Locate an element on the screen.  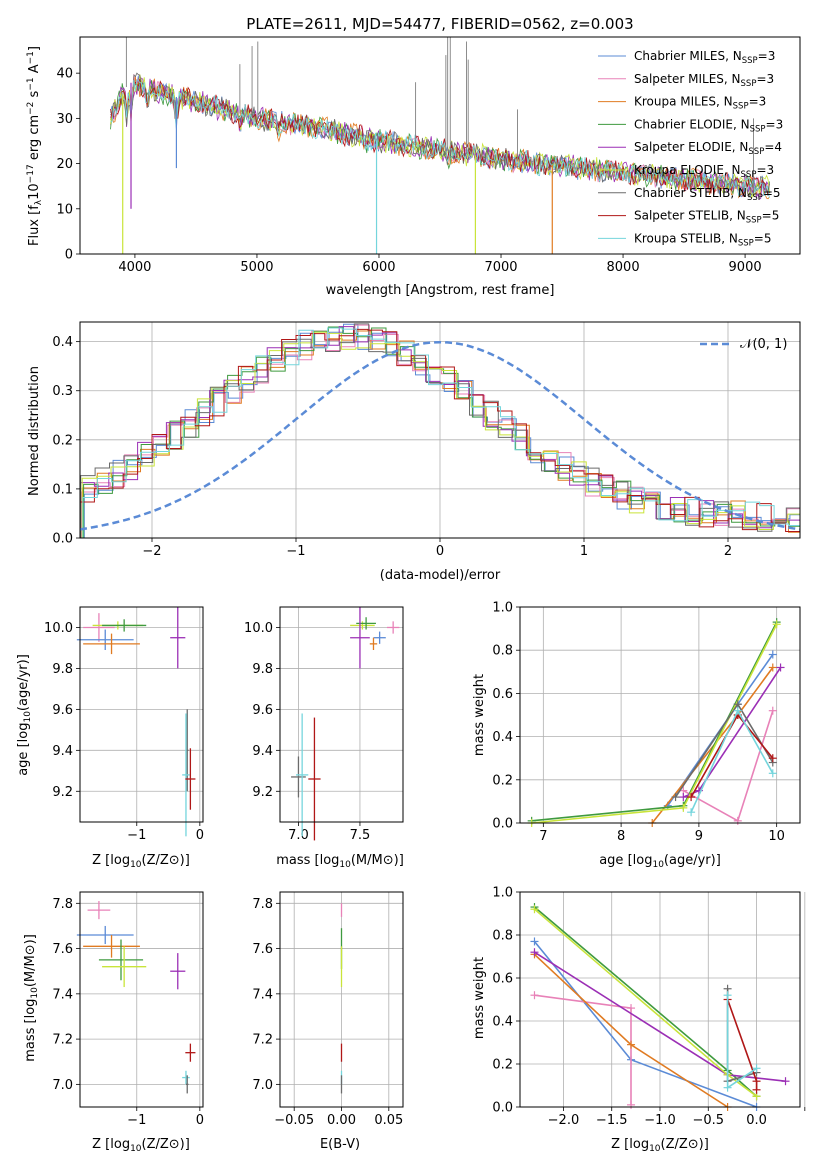
legend-label-main: Kroupa ELODIE, N is located at coordinates (687, 170).